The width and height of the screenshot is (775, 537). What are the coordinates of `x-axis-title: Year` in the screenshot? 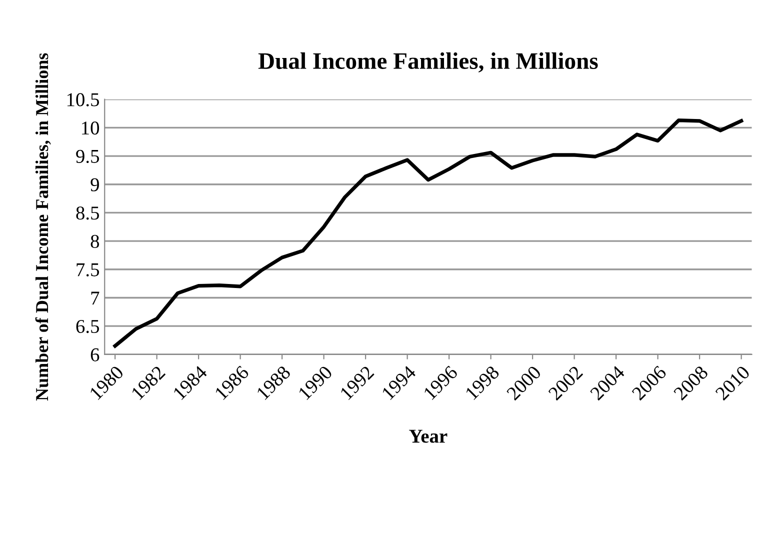 It's located at (428, 436).